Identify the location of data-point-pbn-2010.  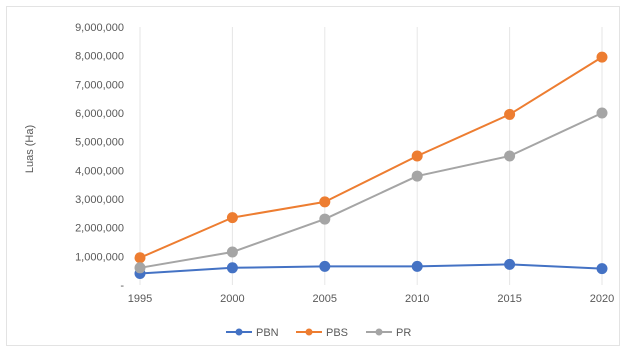
(417, 266).